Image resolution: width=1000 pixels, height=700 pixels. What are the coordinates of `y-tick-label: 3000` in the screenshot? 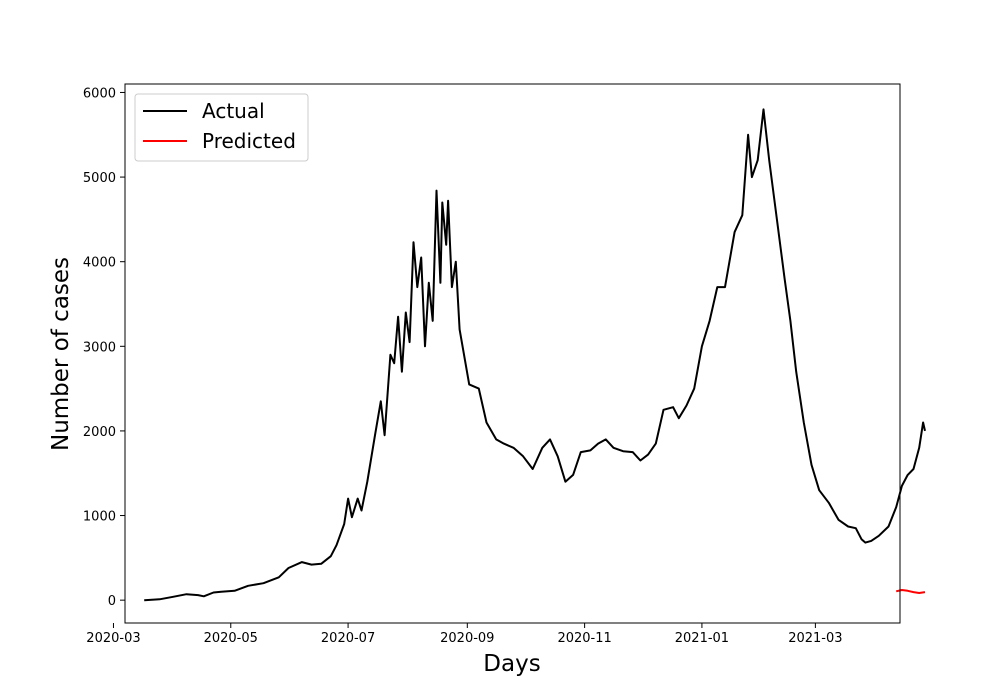 It's located at (99, 347).